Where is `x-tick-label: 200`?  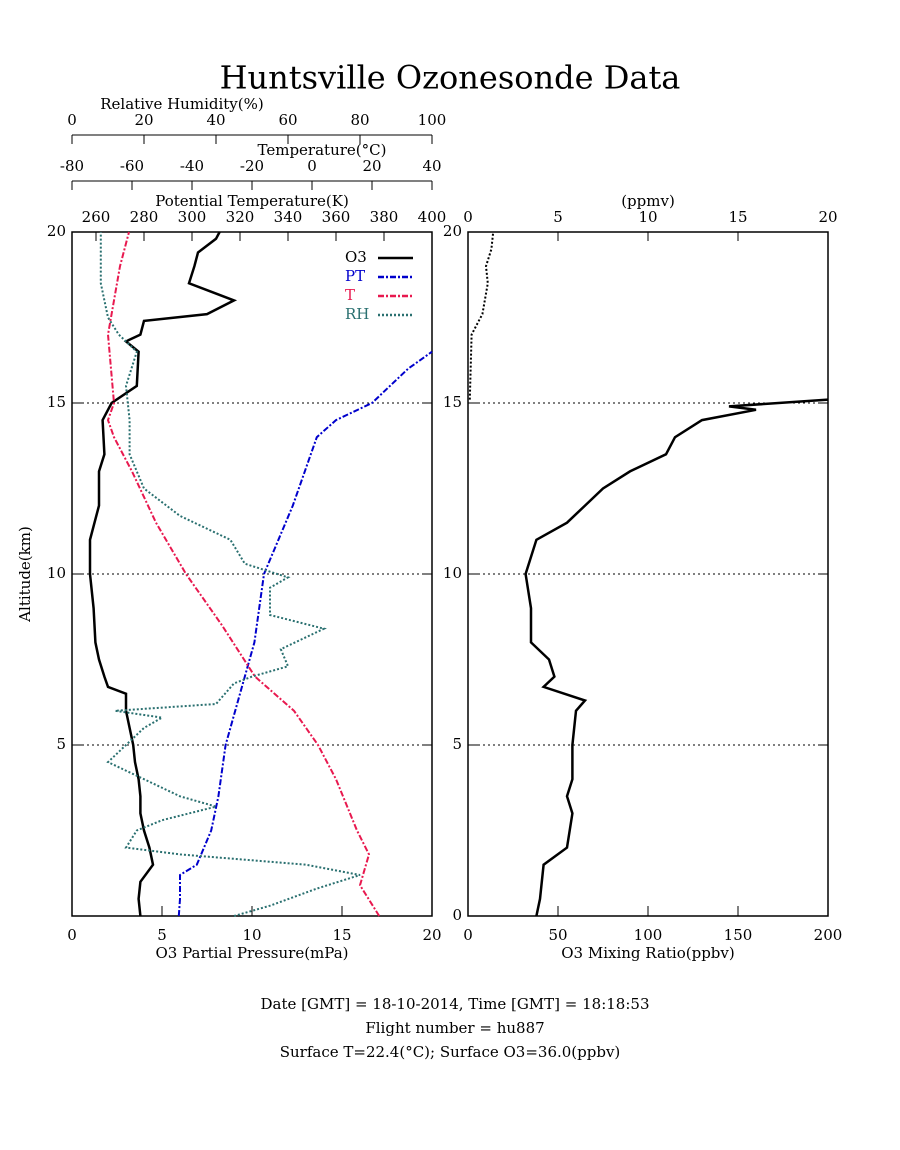
x-tick-label: 200 is located at coordinates (828, 935).